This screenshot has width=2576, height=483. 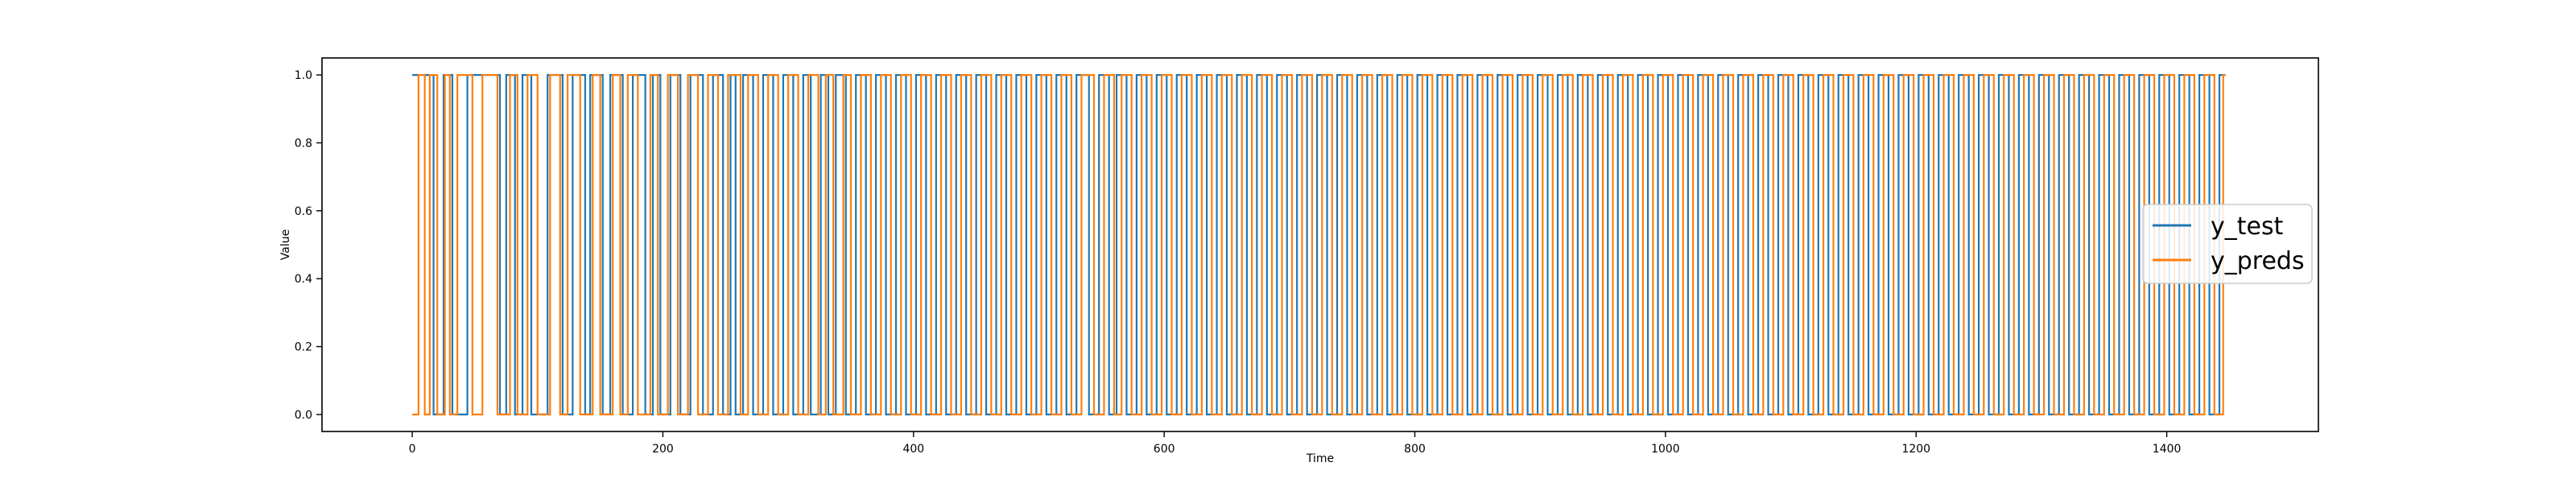 I want to click on y-axis: 0.0 0.2 0.4 0.6 0.8 1.0, so click(x=308, y=245).